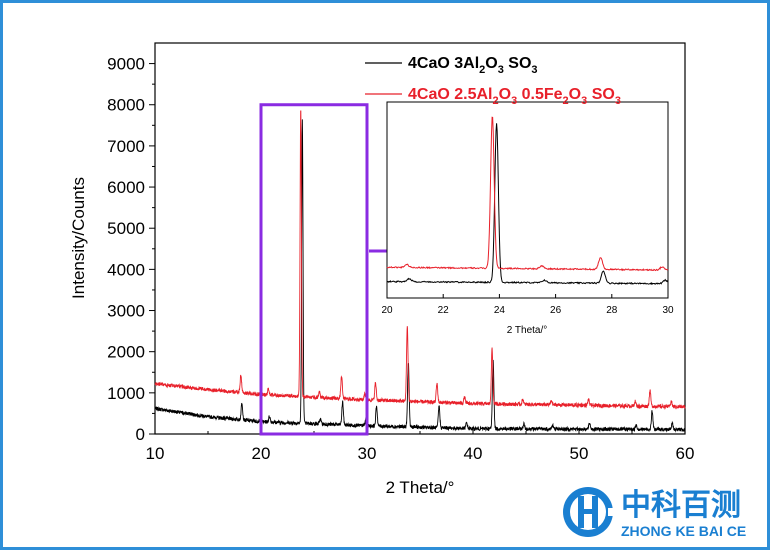 The image size is (770, 550). What do you see at coordinates (556, 310) in the screenshot?
I see `inset-x-tick-label: 26` at bounding box center [556, 310].